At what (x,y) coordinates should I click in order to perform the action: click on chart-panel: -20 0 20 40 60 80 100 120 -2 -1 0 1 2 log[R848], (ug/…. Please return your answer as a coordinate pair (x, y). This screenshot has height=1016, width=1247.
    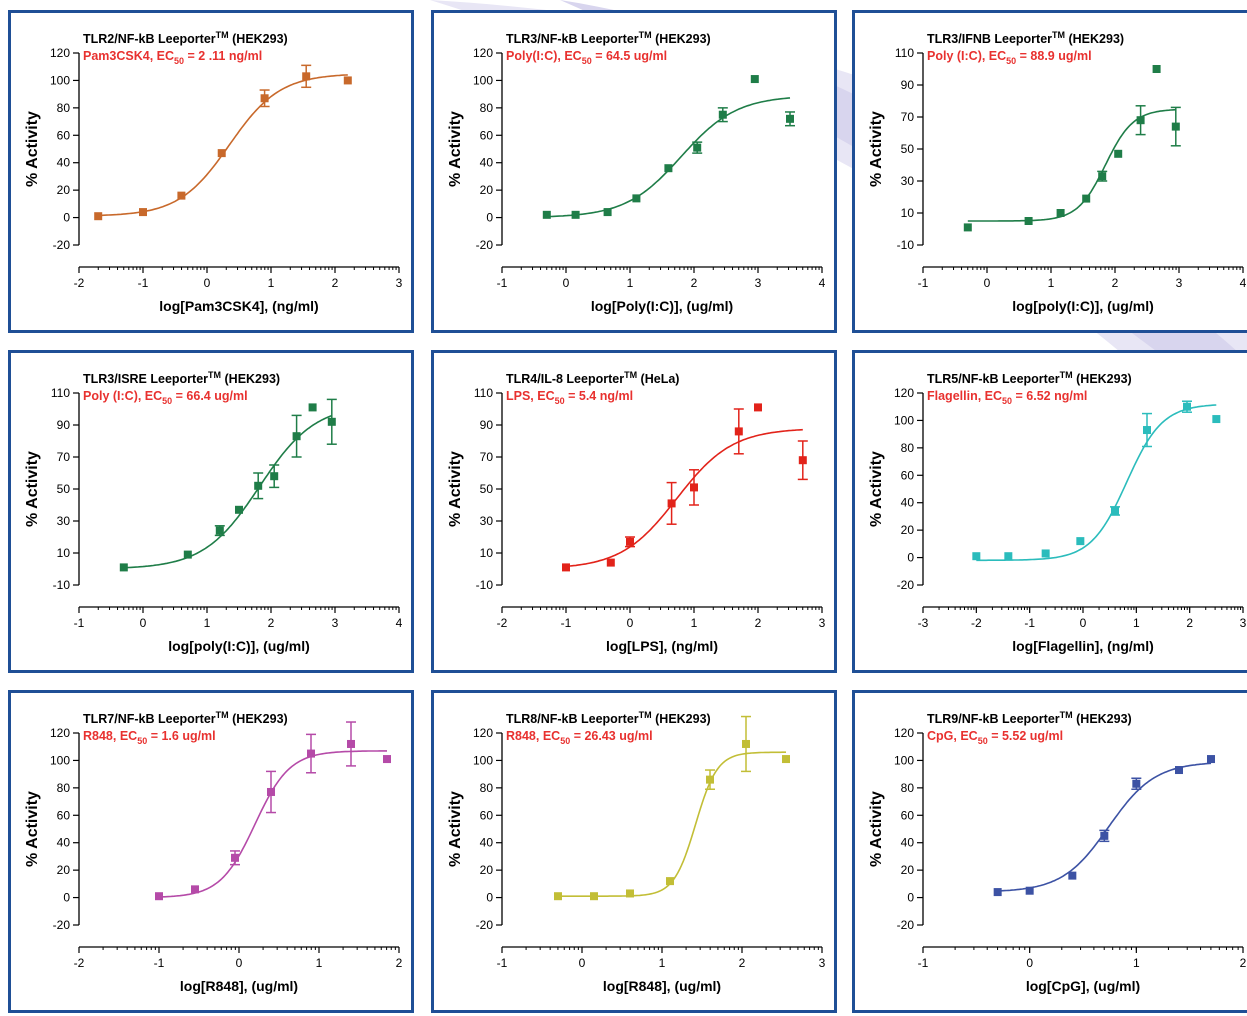
    Looking at the image, I should click on (211, 851).